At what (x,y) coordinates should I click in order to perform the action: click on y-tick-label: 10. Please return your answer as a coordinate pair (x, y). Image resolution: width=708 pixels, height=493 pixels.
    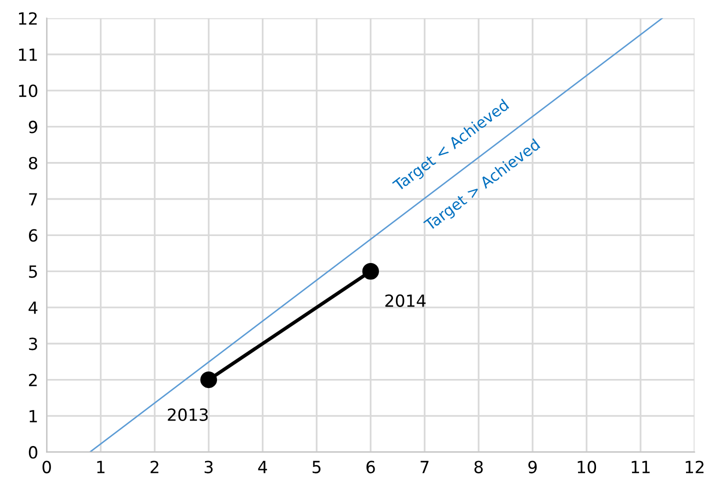
    Looking at the image, I should click on (28, 91).